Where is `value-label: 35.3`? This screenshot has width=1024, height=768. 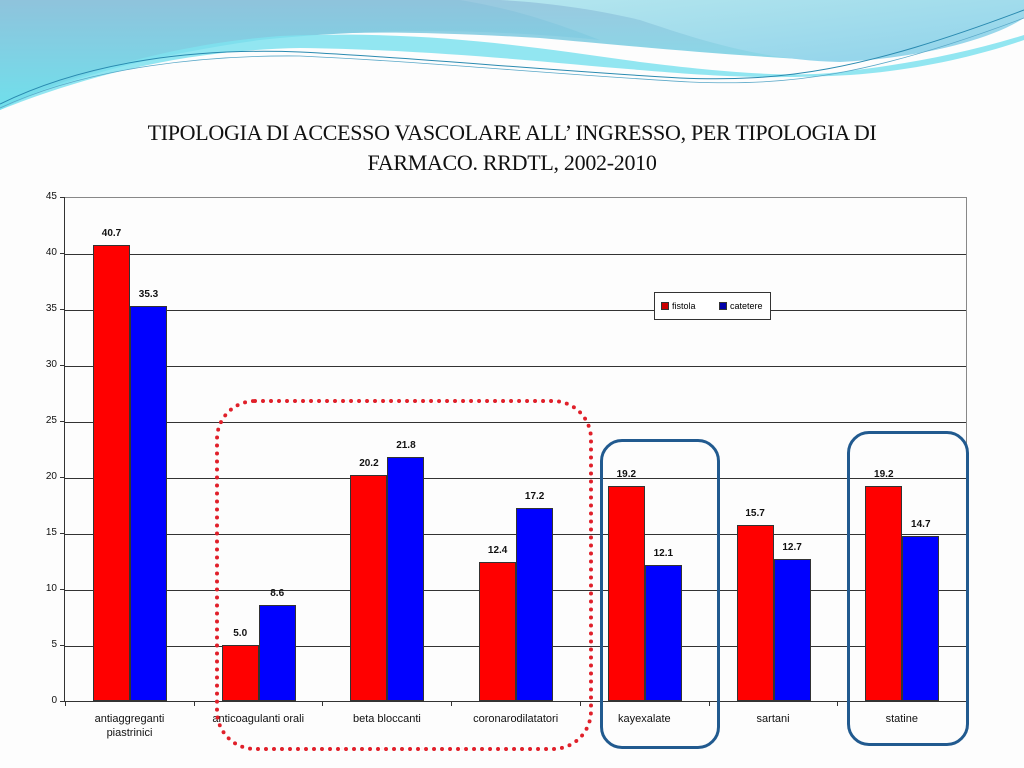 value-label: 35.3 is located at coordinates (148, 294).